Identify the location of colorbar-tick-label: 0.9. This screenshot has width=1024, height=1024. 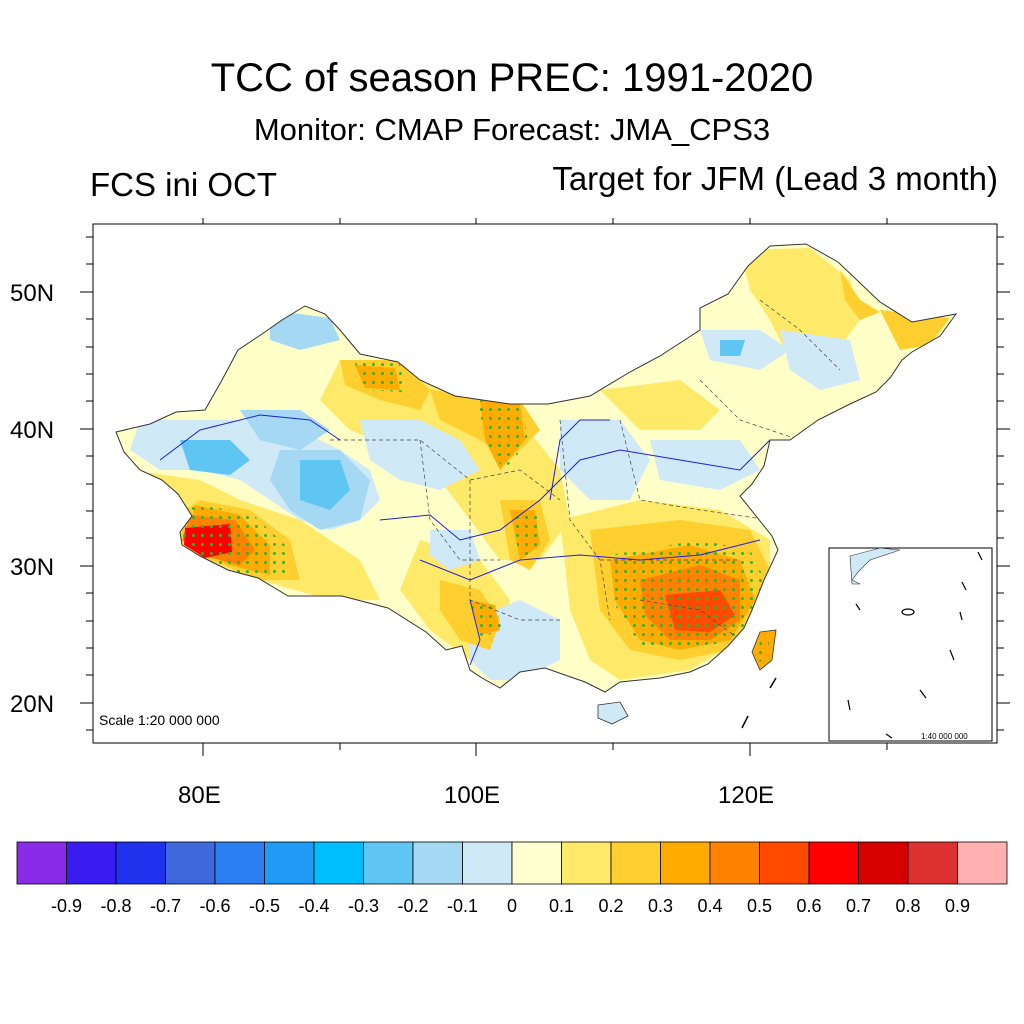
(957, 906).